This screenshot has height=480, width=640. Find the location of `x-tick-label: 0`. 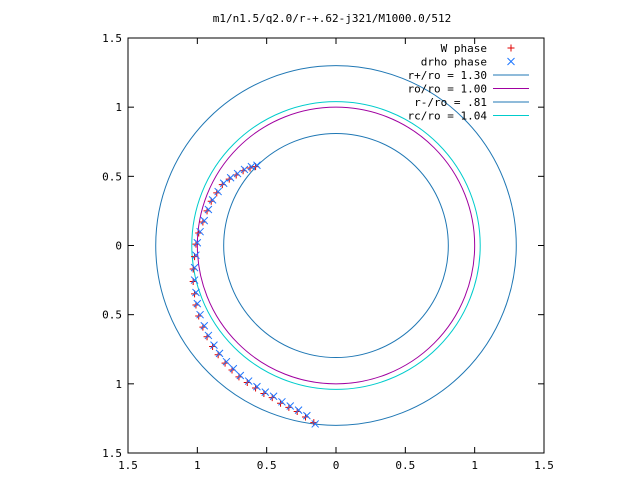

x-tick-label: 0 is located at coordinates (336, 465).